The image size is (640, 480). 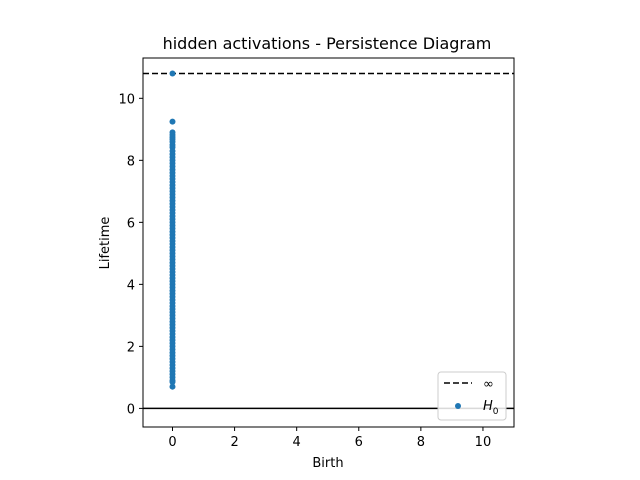 What do you see at coordinates (131, 285) in the screenshot?
I see `y-tick-label: 4` at bounding box center [131, 285].